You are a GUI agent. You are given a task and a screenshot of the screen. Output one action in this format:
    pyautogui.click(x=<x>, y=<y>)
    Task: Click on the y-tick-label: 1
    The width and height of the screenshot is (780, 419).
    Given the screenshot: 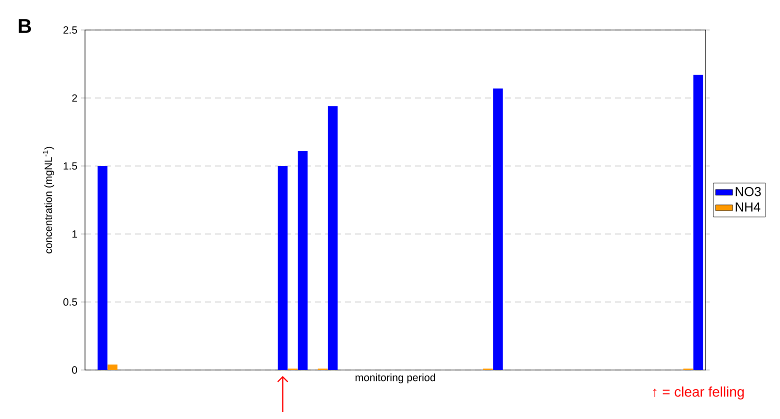 What is the action you would take?
    pyautogui.click(x=74, y=234)
    